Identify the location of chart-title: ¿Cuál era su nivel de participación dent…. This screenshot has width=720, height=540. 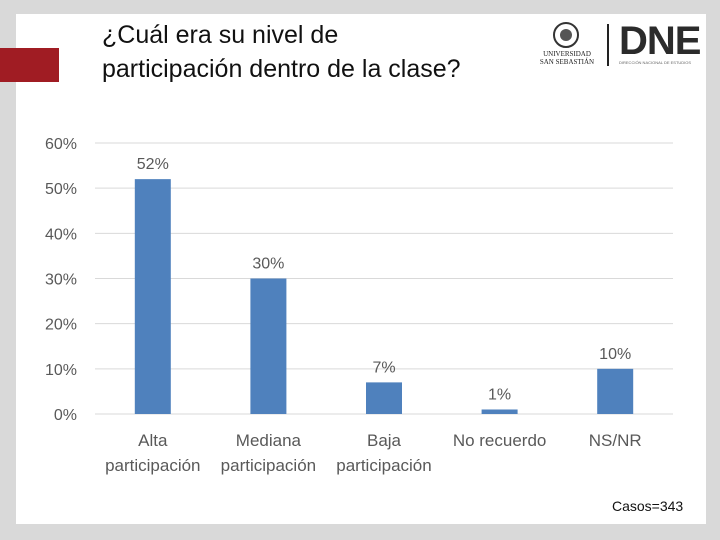
(281, 52).